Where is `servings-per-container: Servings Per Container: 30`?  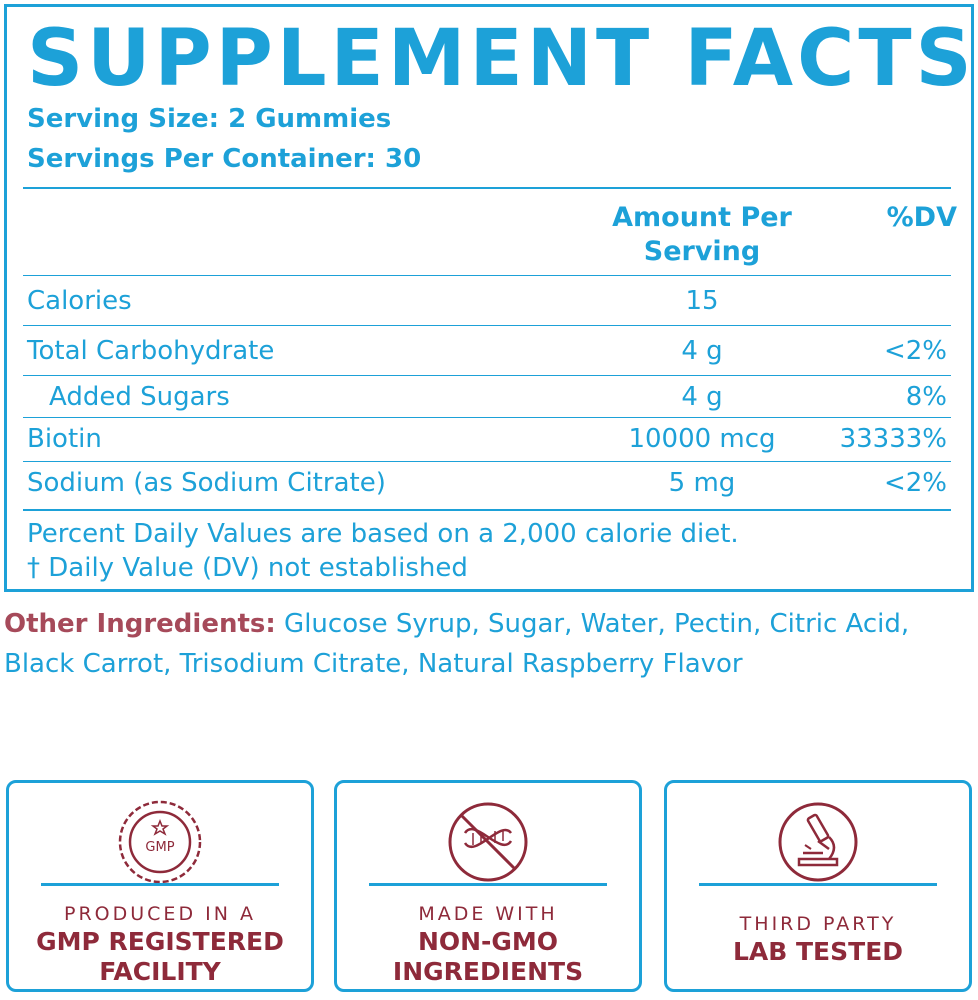
servings-per-container: Servings Per Container: 30 is located at coordinates (224, 159).